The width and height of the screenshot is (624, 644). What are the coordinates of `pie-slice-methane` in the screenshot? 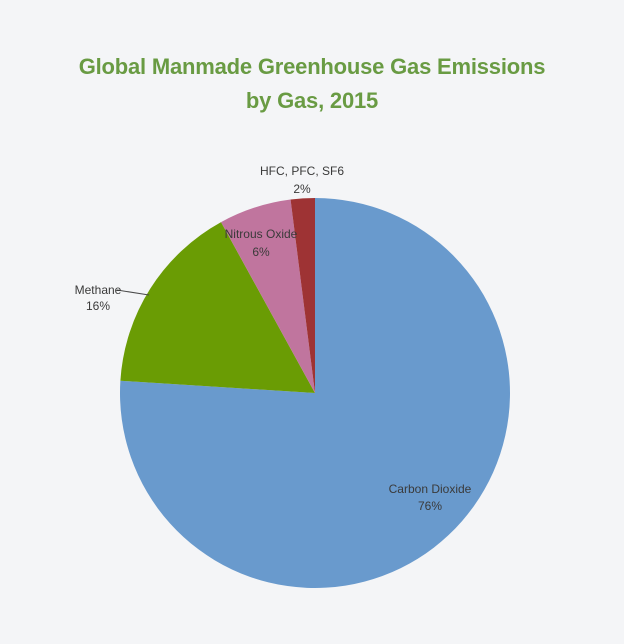 It's located at (217, 307).